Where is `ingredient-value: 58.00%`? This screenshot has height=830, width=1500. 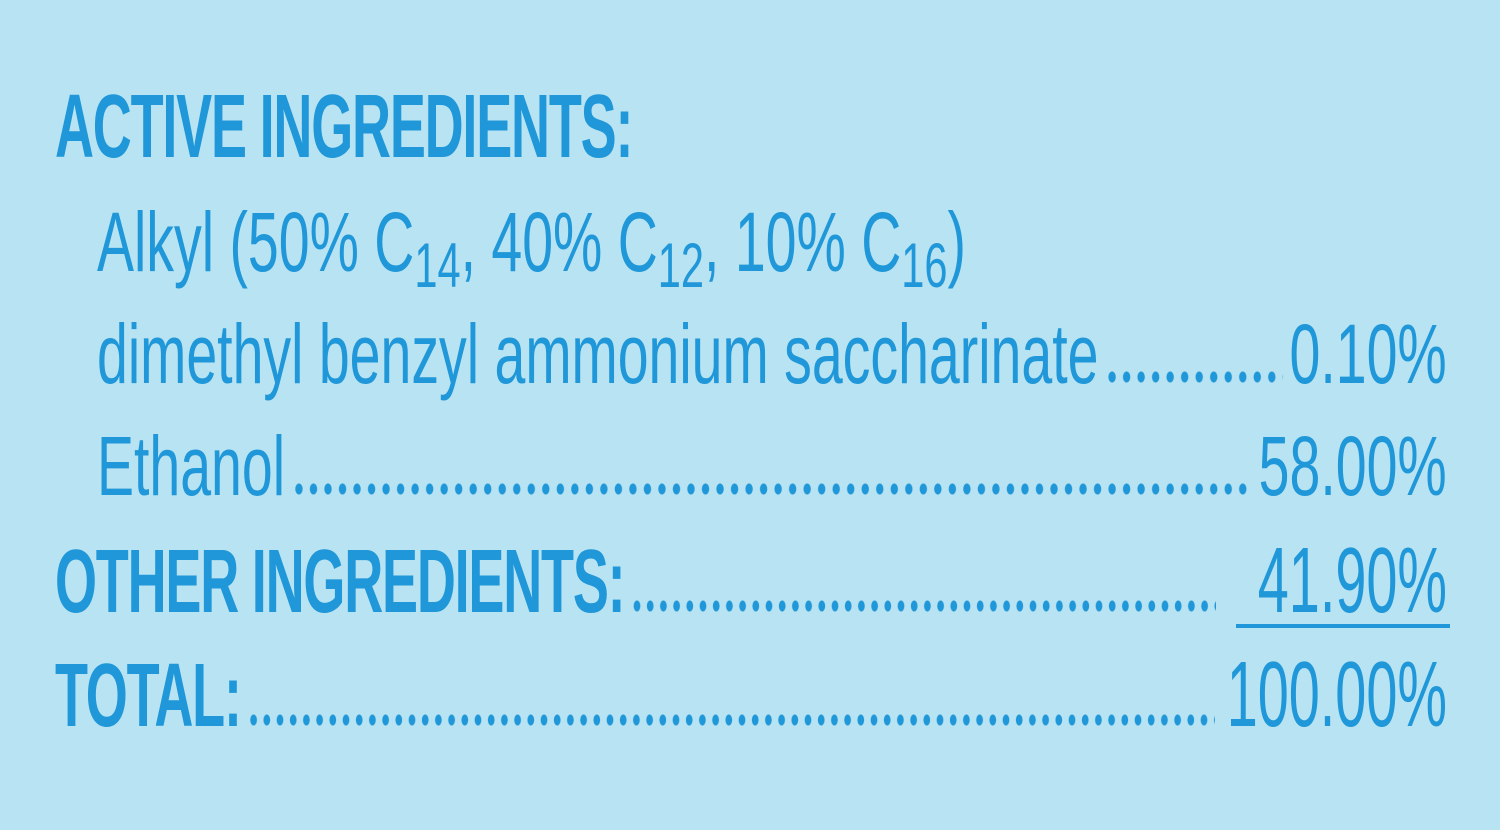 ingredient-value: 58.00% is located at coordinates (1352, 466).